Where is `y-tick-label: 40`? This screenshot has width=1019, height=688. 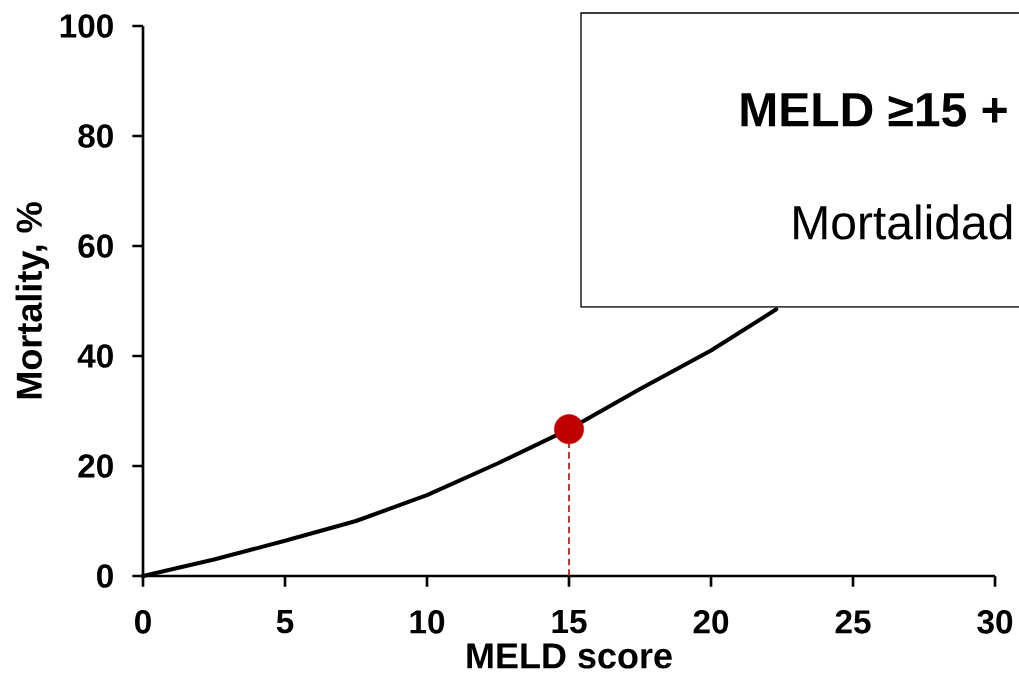
y-tick-label: 40 is located at coordinates (95, 356).